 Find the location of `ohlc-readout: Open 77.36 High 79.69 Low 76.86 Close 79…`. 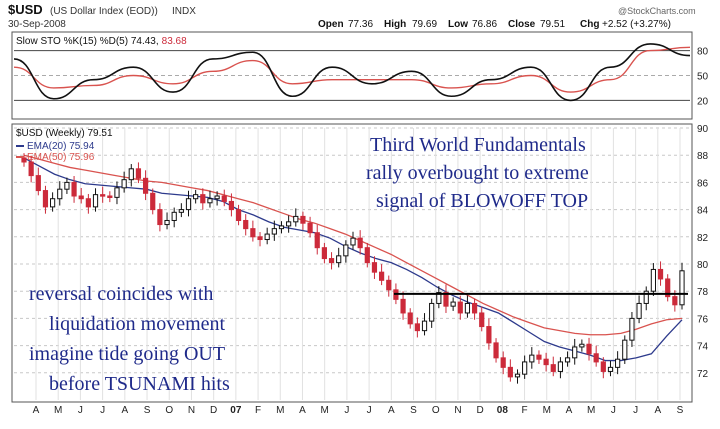

ohlc-readout: Open 77.36 High 79.69 Low 76.86 Close 79… is located at coordinates (494, 24).